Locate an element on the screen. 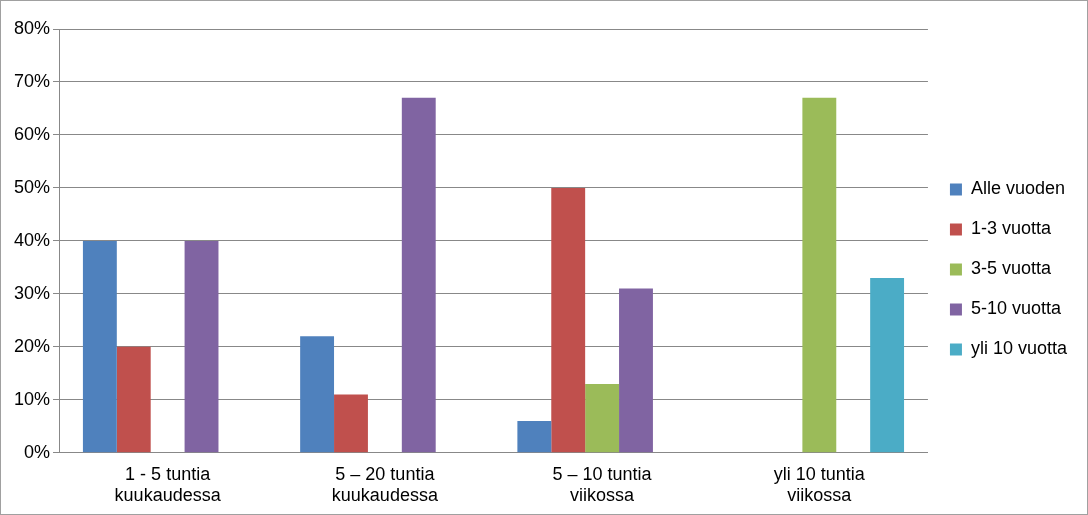  y-tick-label: 20% is located at coordinates (32, 345).